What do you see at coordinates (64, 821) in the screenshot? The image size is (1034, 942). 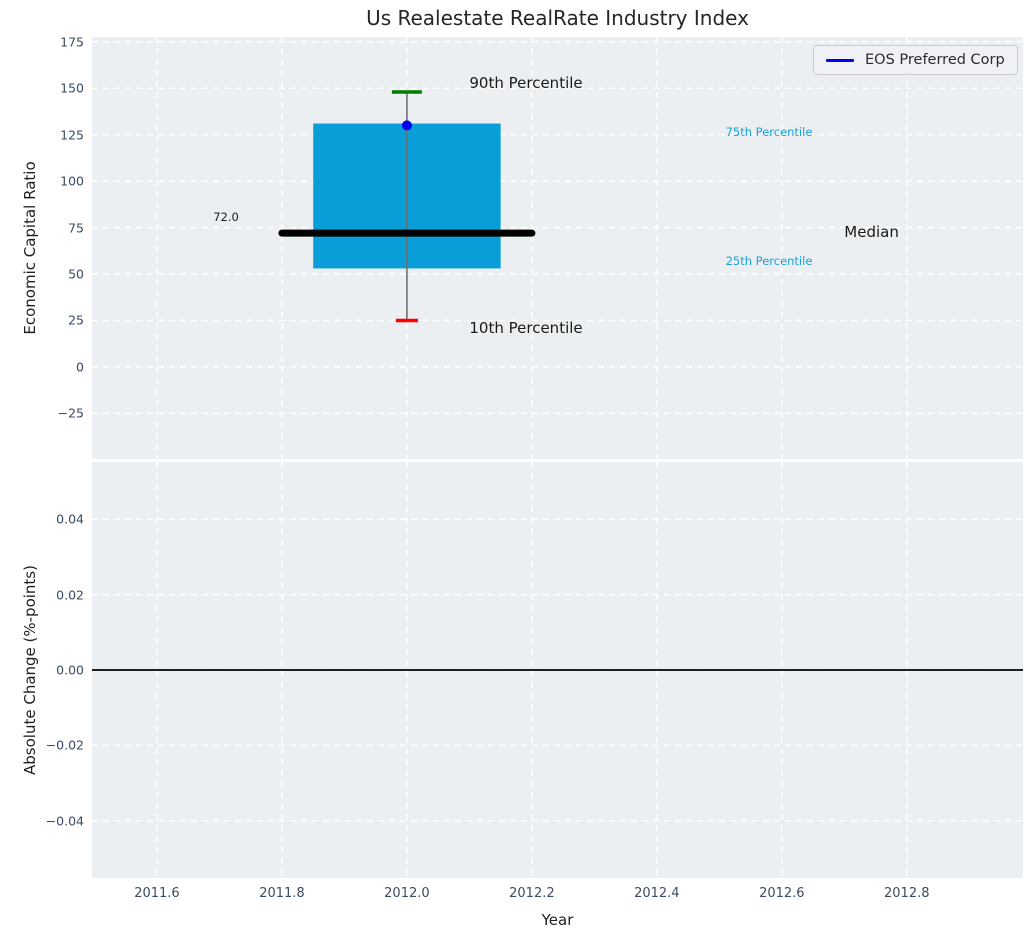 I see `y-tick-label-bottom: −0.04` at bounding box center [64, 821].